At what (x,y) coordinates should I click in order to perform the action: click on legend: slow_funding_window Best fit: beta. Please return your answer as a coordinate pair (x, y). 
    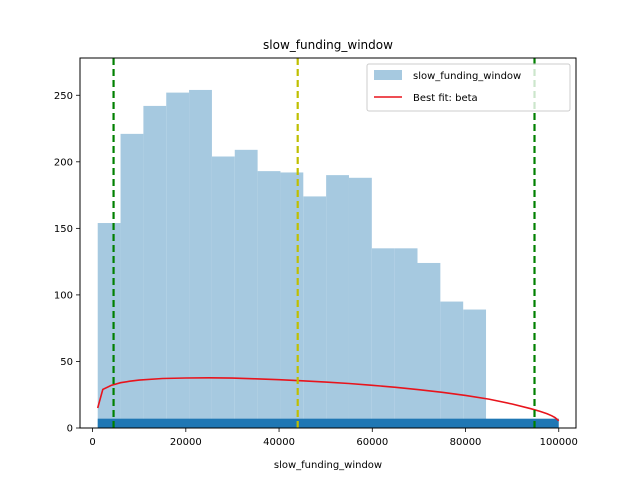
    Looking at the image, I should click on (468, 87).